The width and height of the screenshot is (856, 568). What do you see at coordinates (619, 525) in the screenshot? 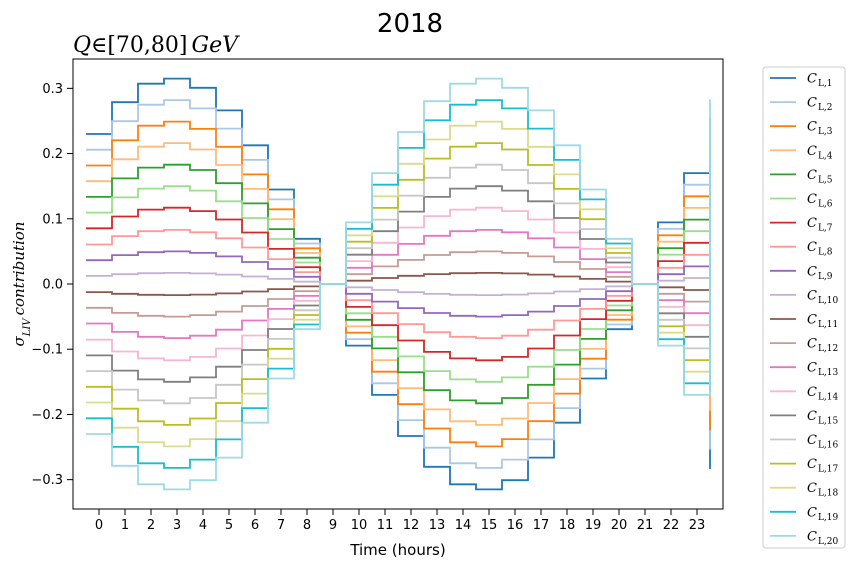
I see `x-tick-label: 20` at bounding box center [619, 525].